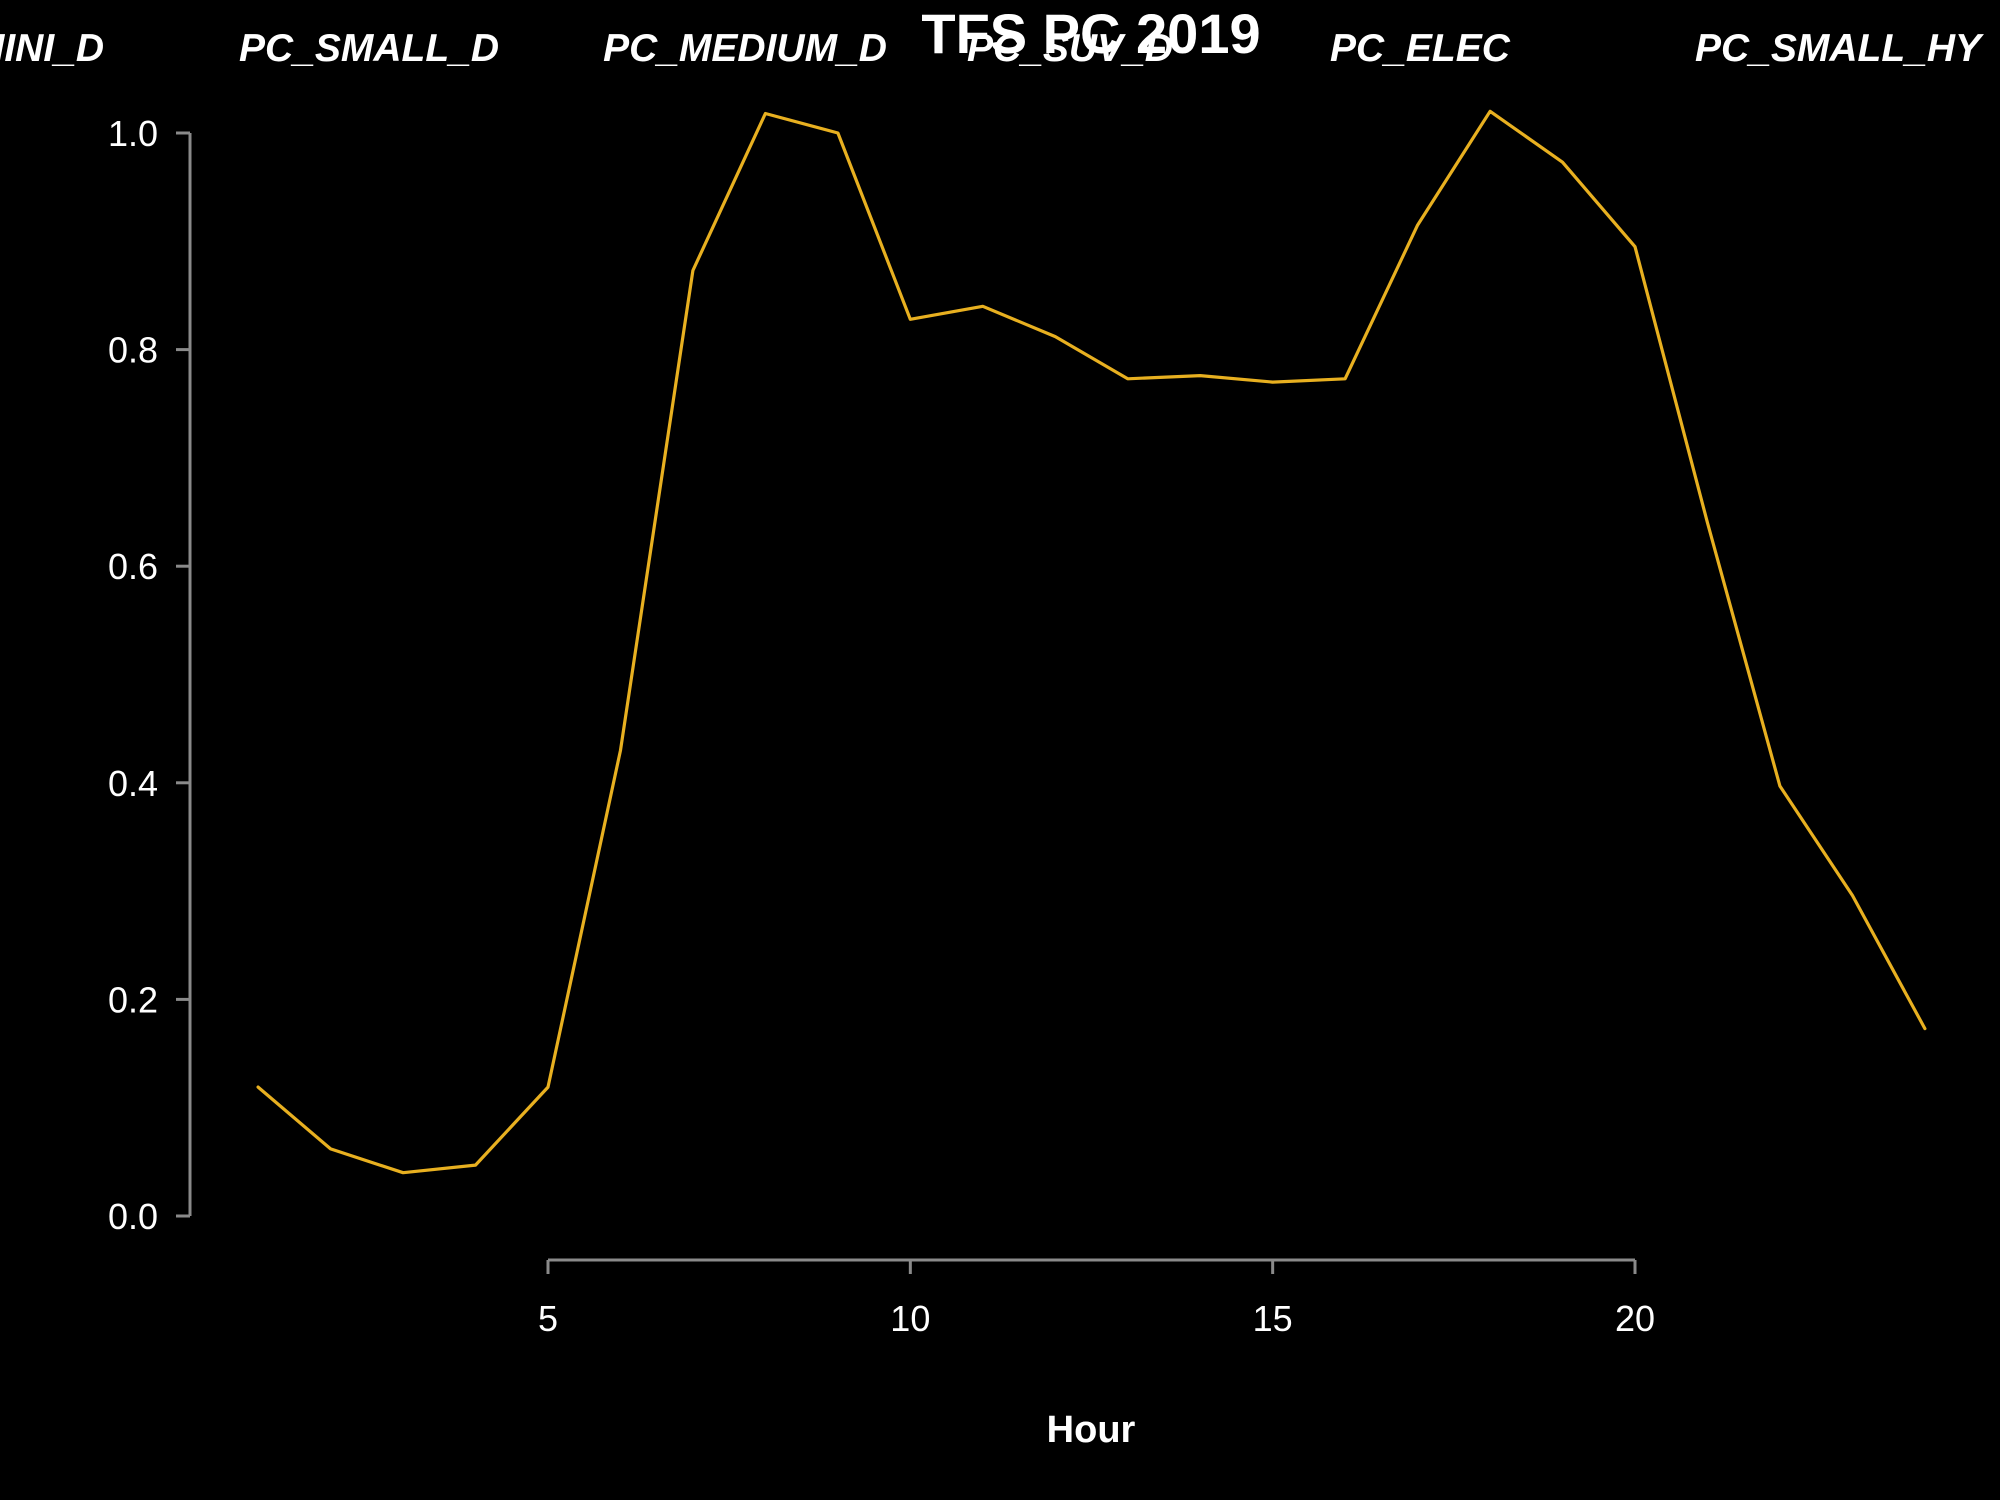  What do you see at coordinates (910, 1318) in the screenshot?
I see `x-tick-label: 10` at bounding box center [910, 1318].